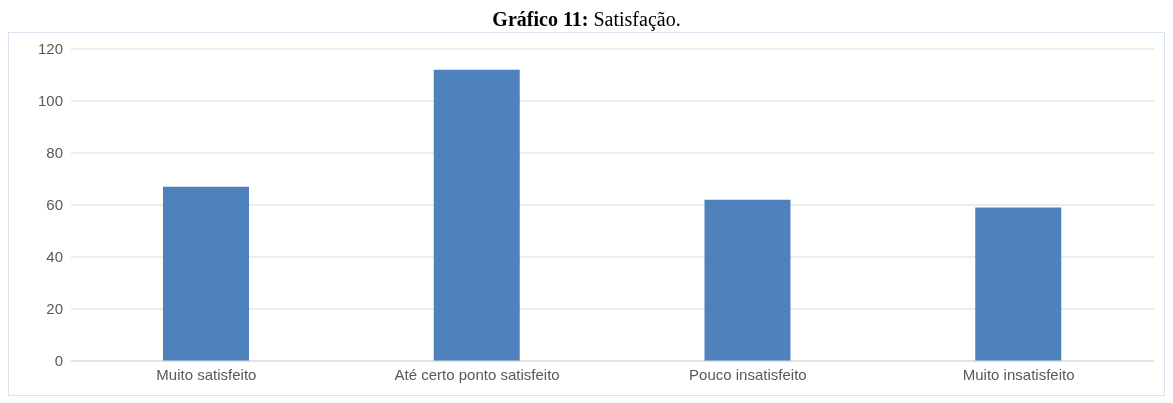  Describe the element at coordinates (54, 257) in the screenshot. I see `y-tick-label: 40` at that location.